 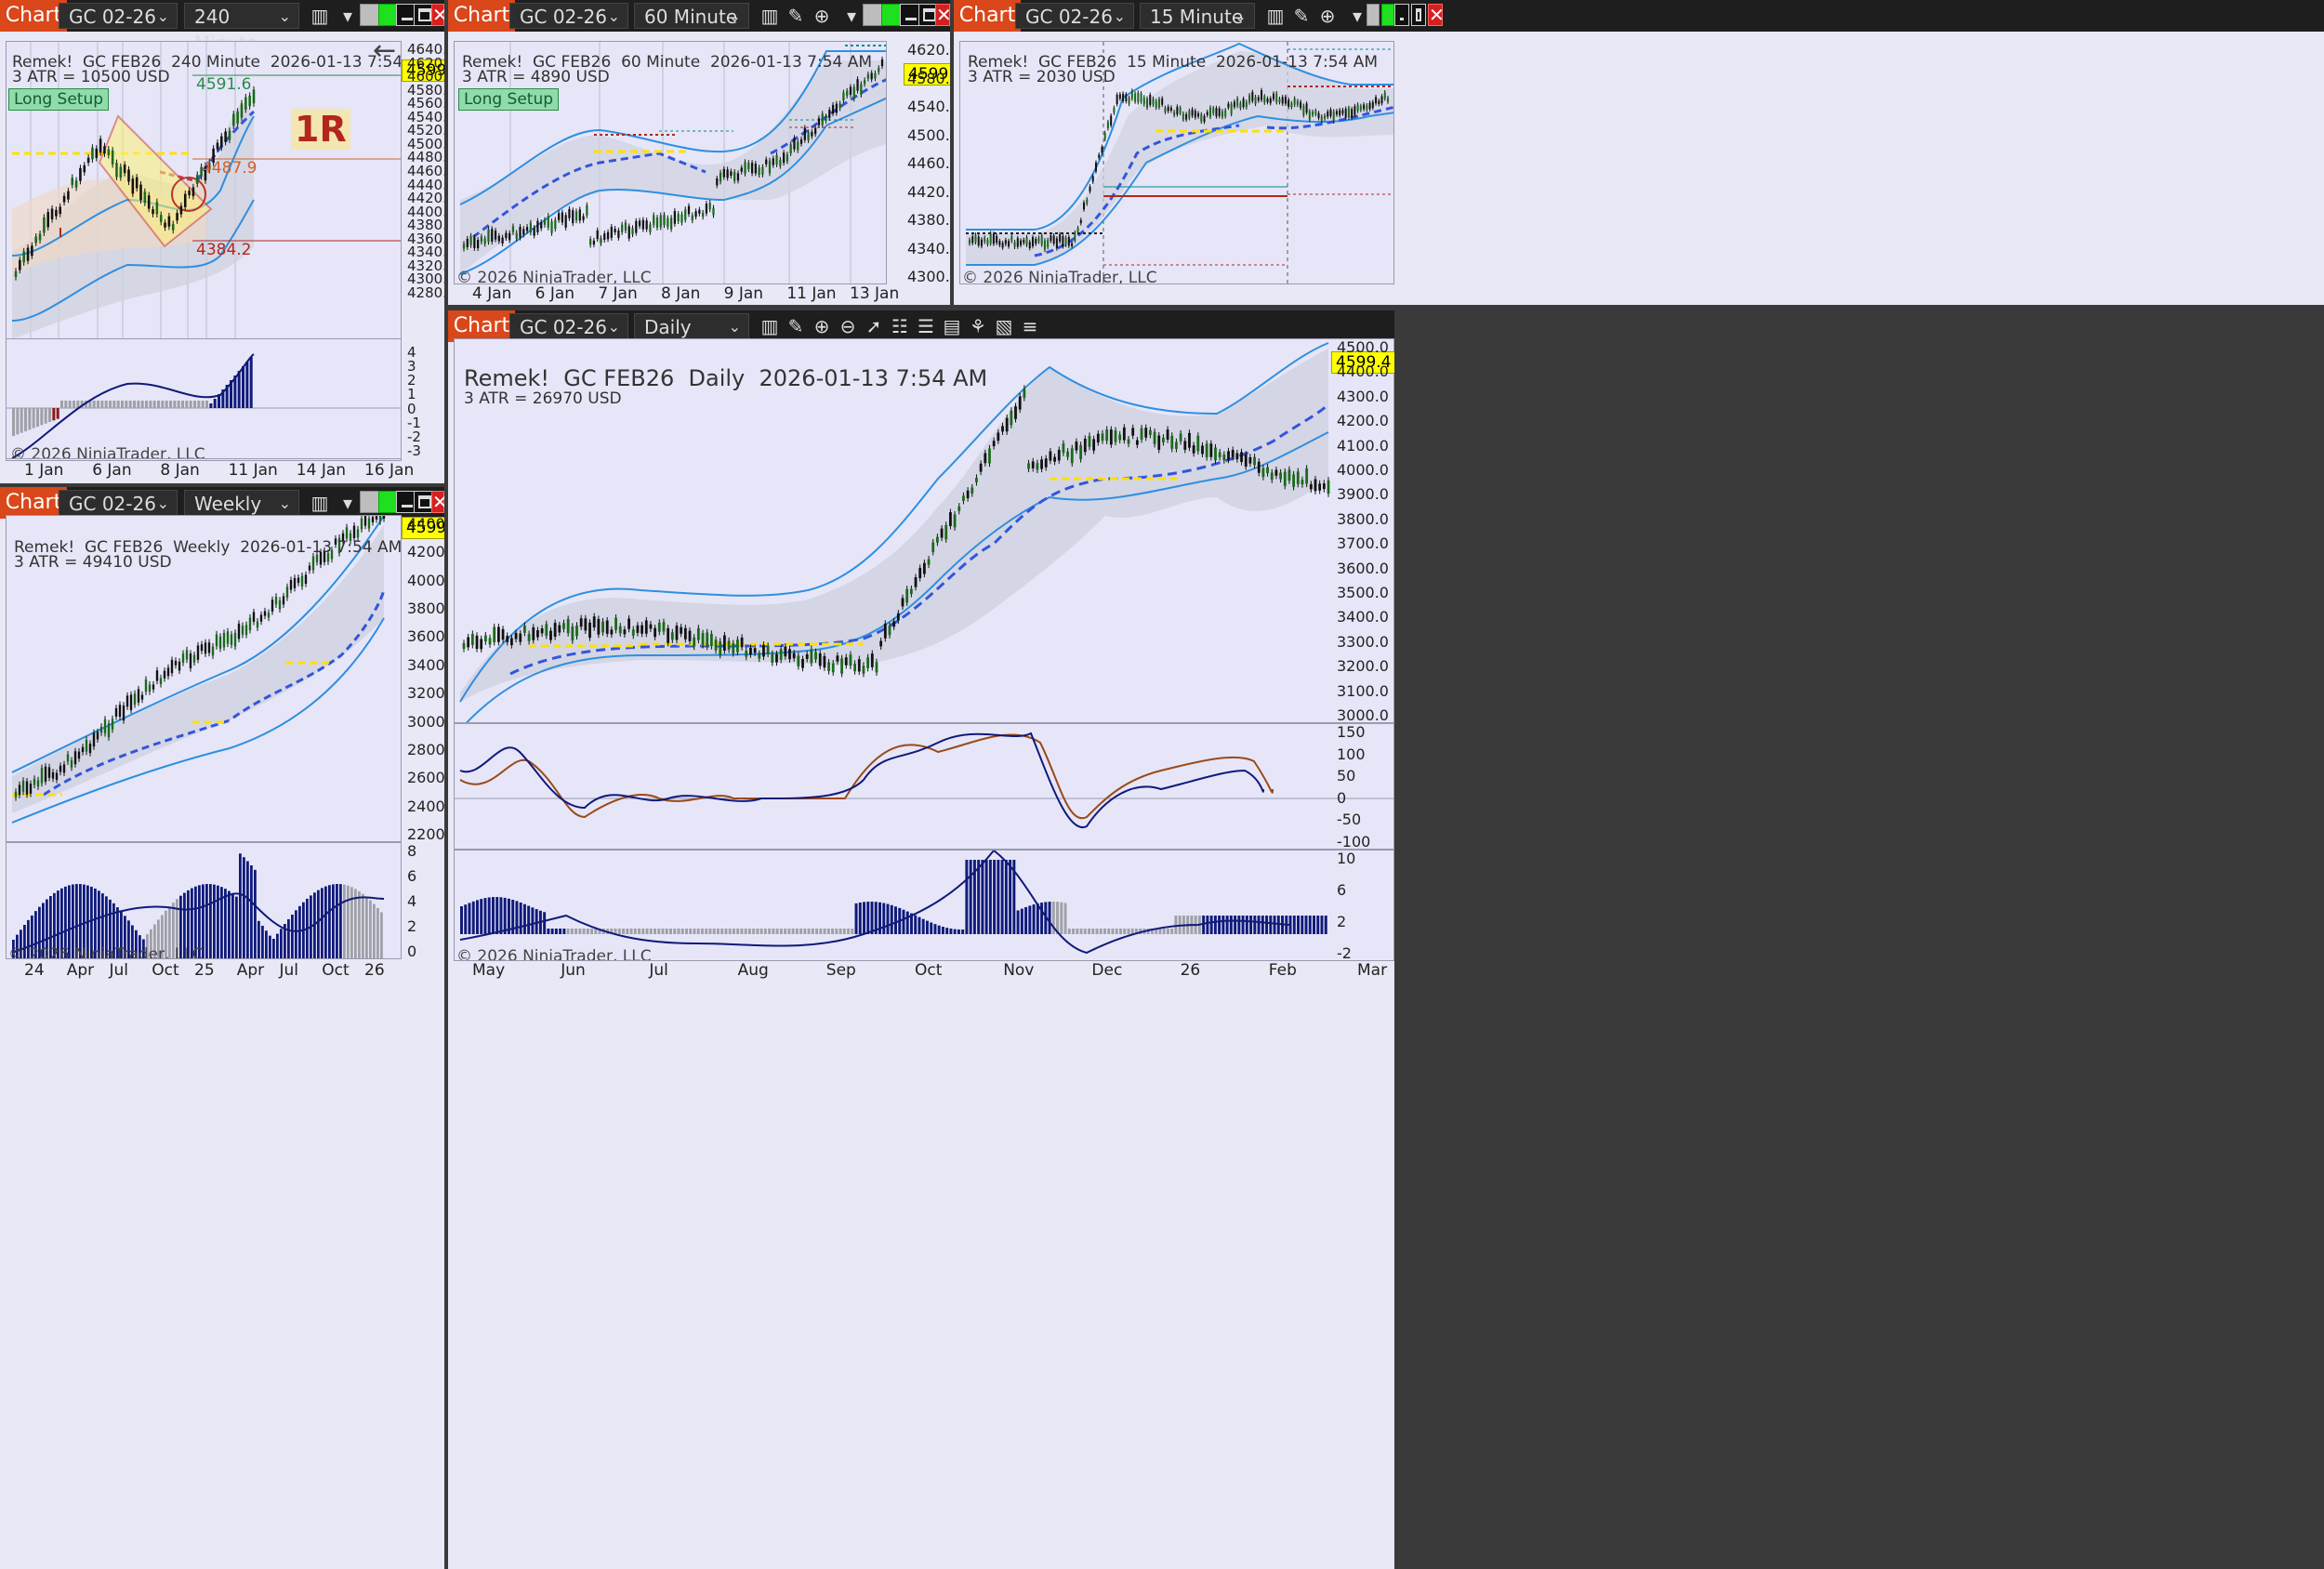 What do you see at coordinates (1030, 326) in the screenshot?
I see `list-icon: ≡` at bounding box center [1030, 326].